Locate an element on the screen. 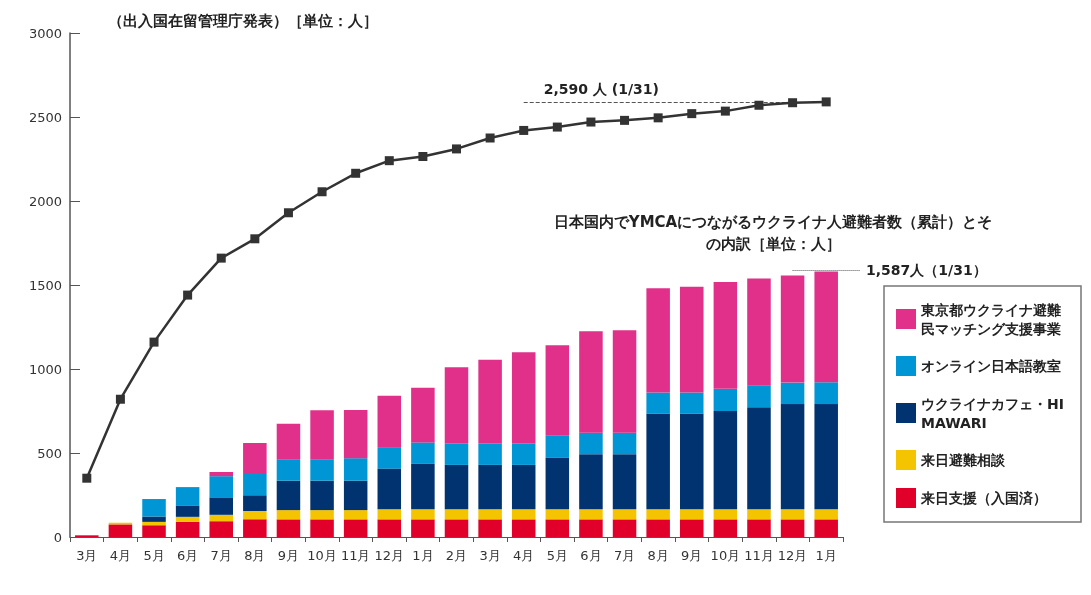 The height and width of the screenshot is (595, 1091). text: 日本国内でYMCAにつながるウクライナ人避難者数（累計）とその内訳［単位：人］ is located at coordinates (773, 233).